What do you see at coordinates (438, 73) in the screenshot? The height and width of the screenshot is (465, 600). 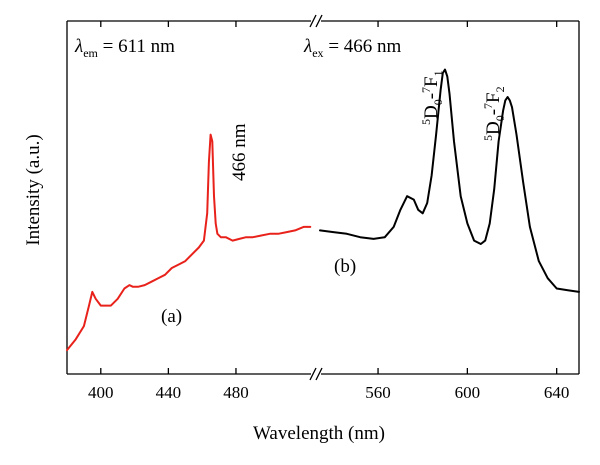 I see `sub-1: 1` at bounding box center [438, 73].